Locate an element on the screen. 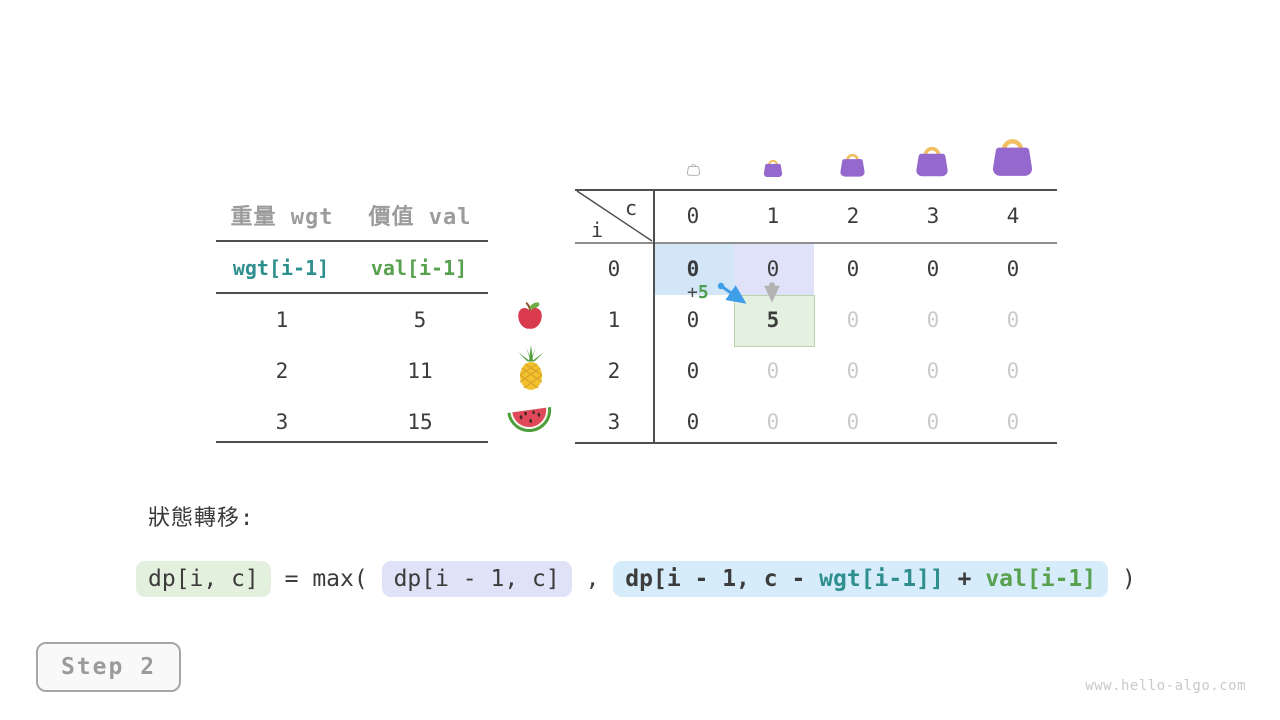 This screenshot has width=1280, height=720. added-value: 5 is located at coordinates (703, 292).